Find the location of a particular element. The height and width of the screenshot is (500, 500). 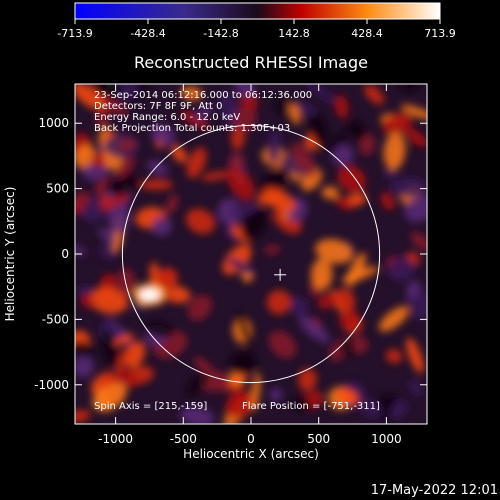

colorbar-gradient is located at coordinates (257, 11).